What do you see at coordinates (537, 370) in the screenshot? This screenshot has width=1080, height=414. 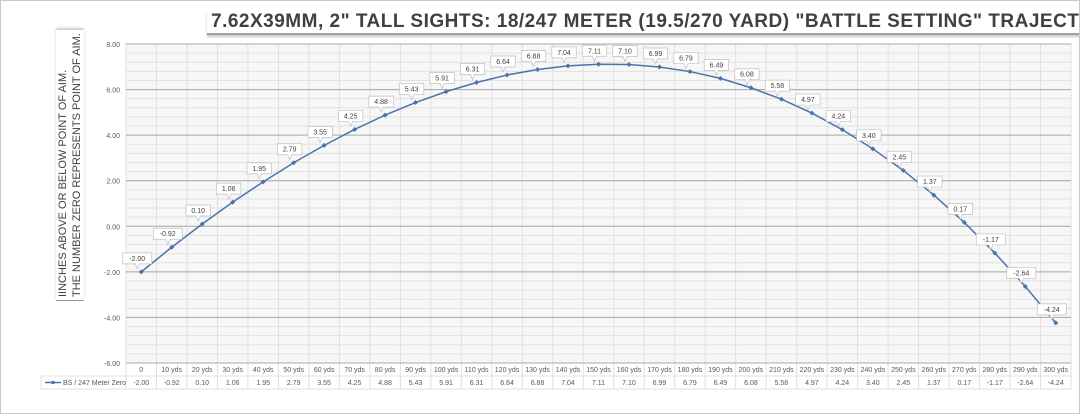 I see `x-category-label: 130 yds` at bounding box center [537, 370].